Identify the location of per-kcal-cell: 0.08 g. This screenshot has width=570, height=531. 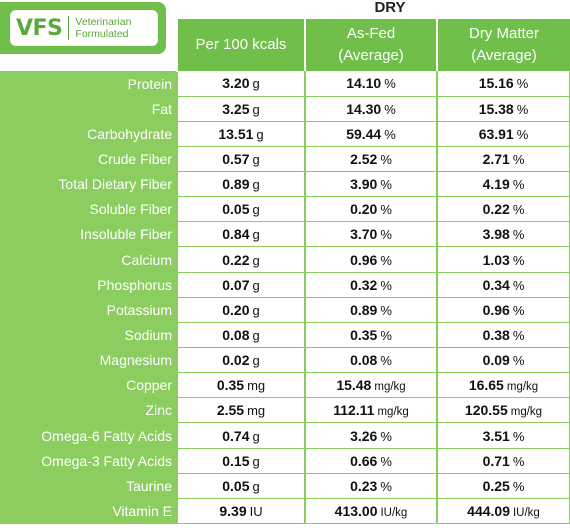
(240, 335).